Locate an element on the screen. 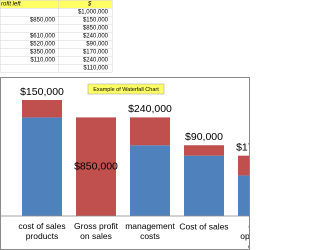 The image size is (320, 250). cell: $170,000 is located at coordinates (96, 53).